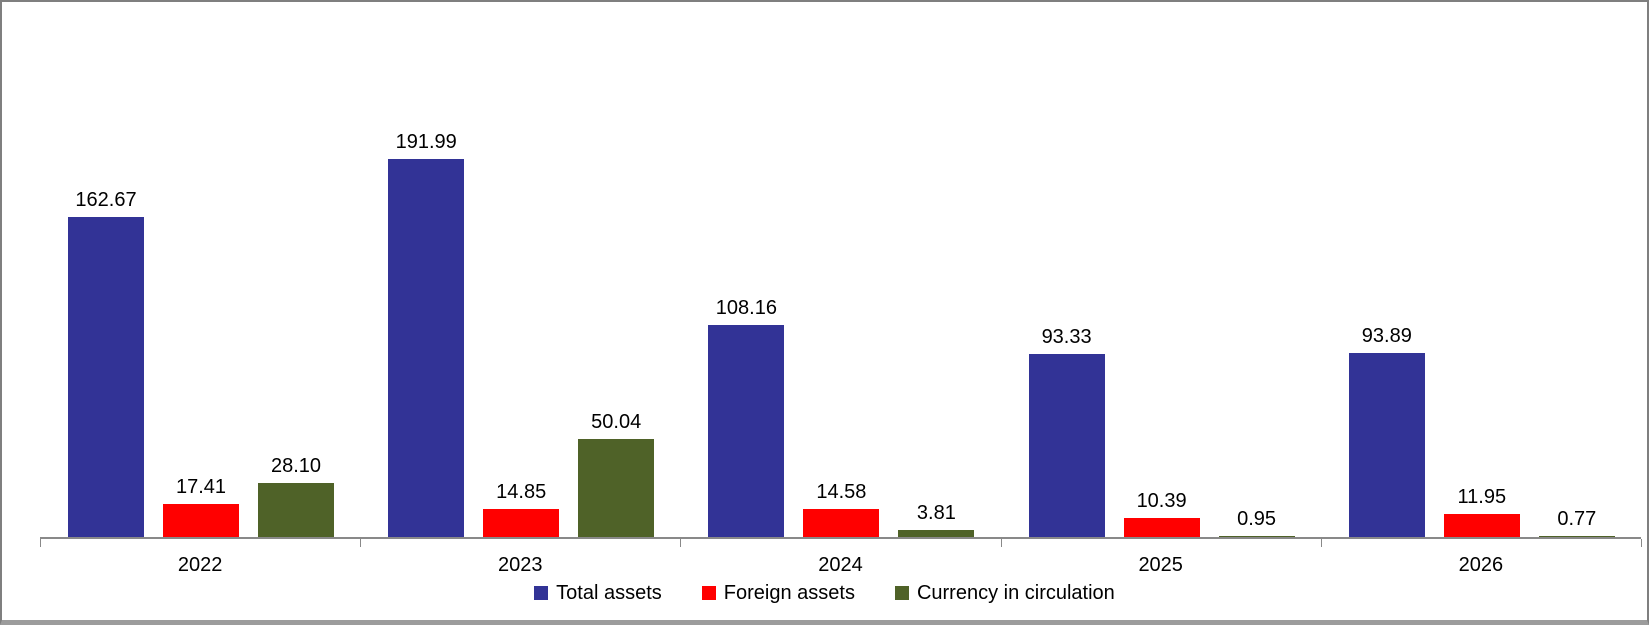 The image size is (1649, 625). What do you see at coordinates (426, 348) in the screenshot?
I see `bar-total-assets-2023` at bounding box center [426, 348].